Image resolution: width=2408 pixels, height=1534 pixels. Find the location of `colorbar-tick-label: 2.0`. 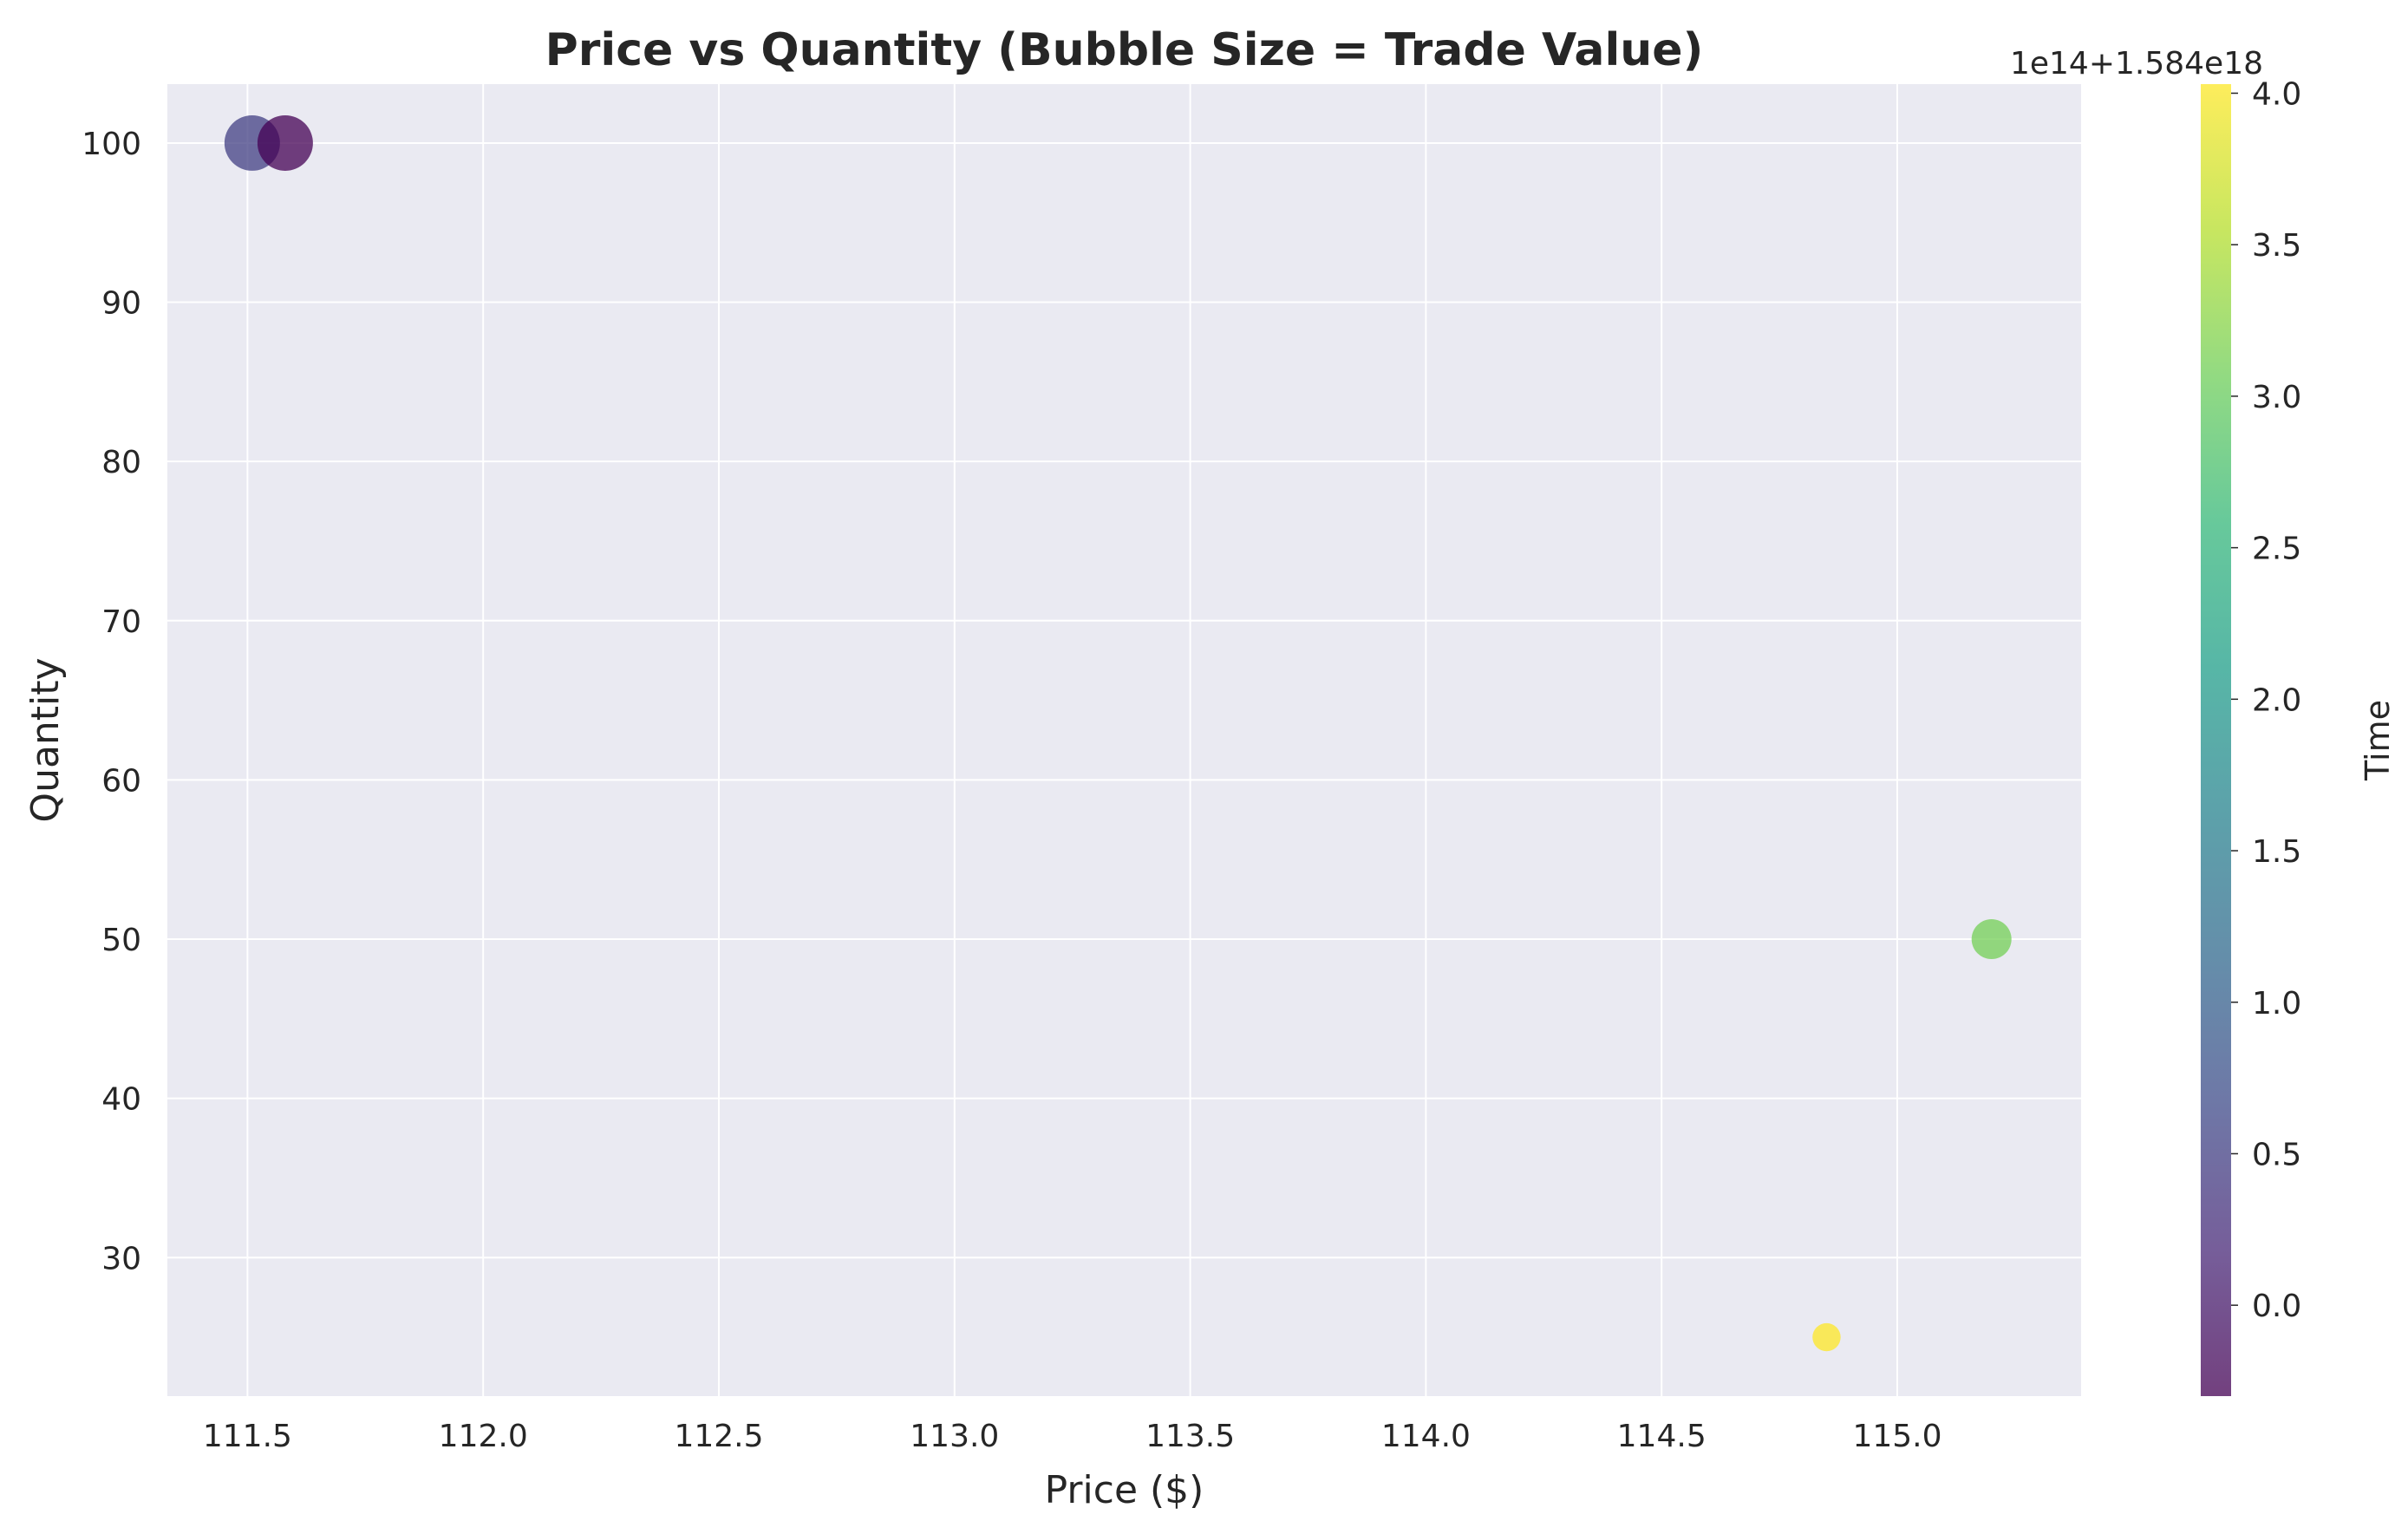

colorbar-tick-label: 2.0 is located at coordinates (2277, 700).